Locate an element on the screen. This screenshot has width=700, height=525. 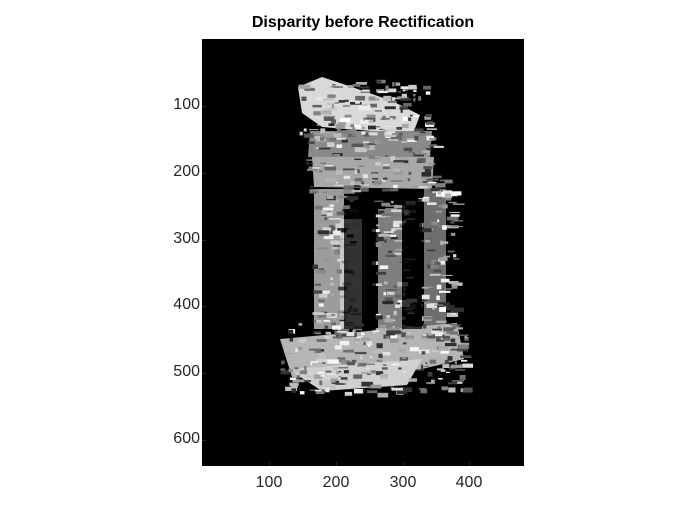
y-tick-label: 500 is located at coordinates (186, 371).